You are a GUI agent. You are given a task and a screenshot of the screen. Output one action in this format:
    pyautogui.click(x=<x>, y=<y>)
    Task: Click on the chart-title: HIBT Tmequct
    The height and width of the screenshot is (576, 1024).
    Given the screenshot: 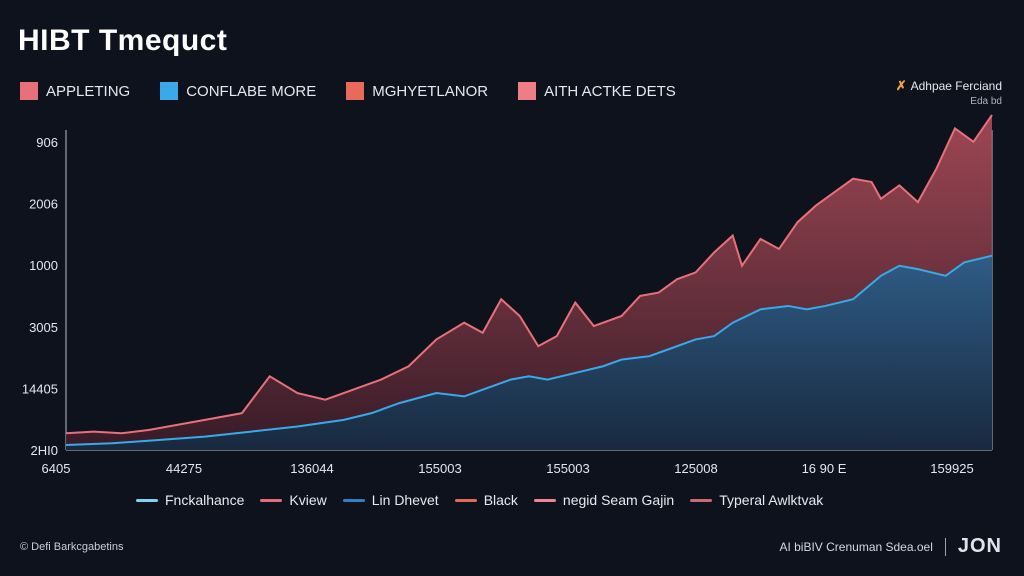 What is the action you would take?
    pyautogui.click(x=123, y=40)
    